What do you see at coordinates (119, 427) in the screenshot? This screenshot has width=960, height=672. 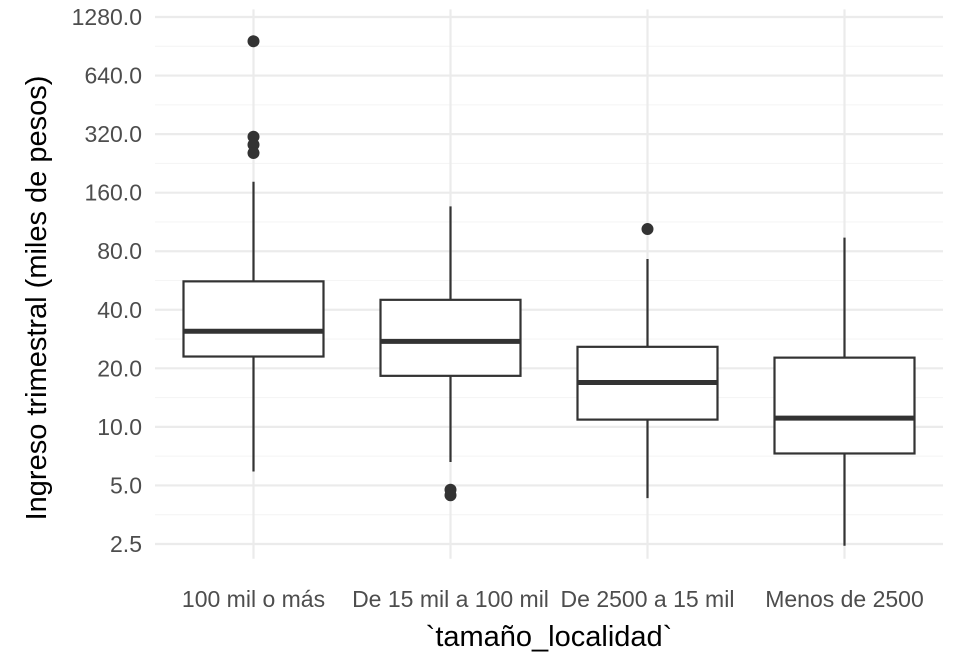 I see `y-tick-label: 10.0` at bounding box center [119, 427].